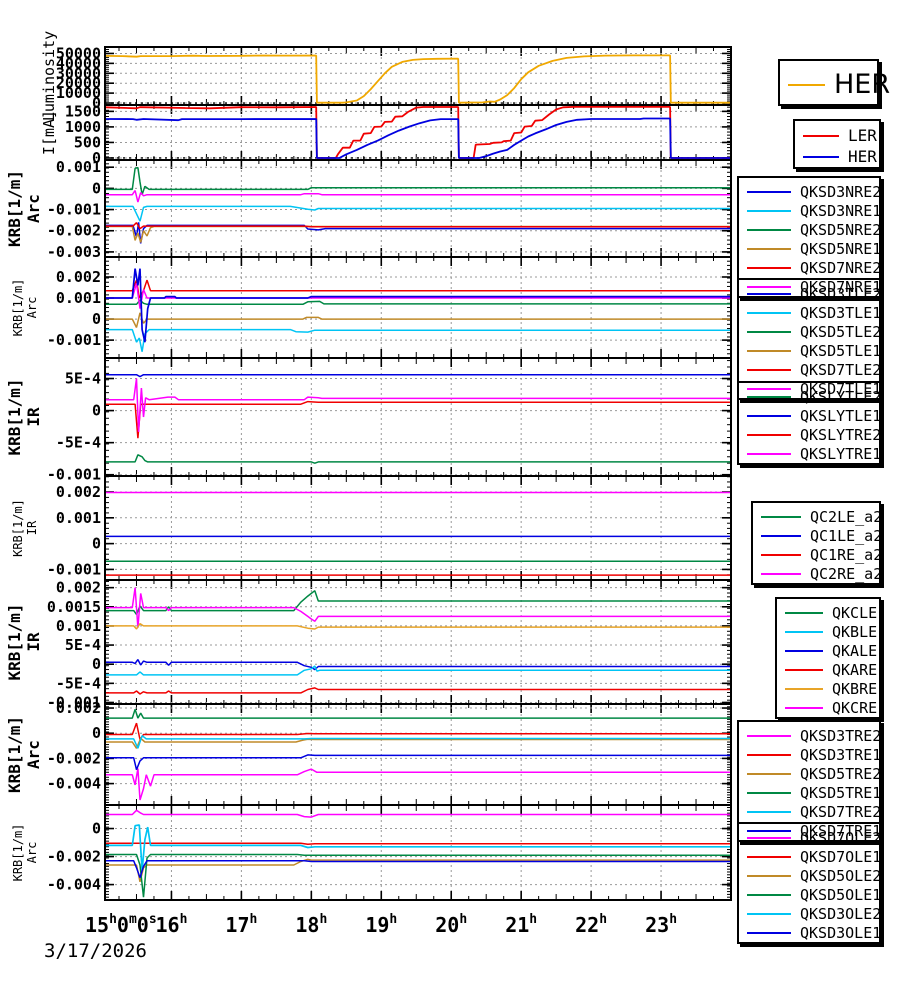 The image size is (900, 984). What do you see at coordinates (837, 135) in the screenshot?
I see `legend-entry: LER` at bounding box center [837, 135].